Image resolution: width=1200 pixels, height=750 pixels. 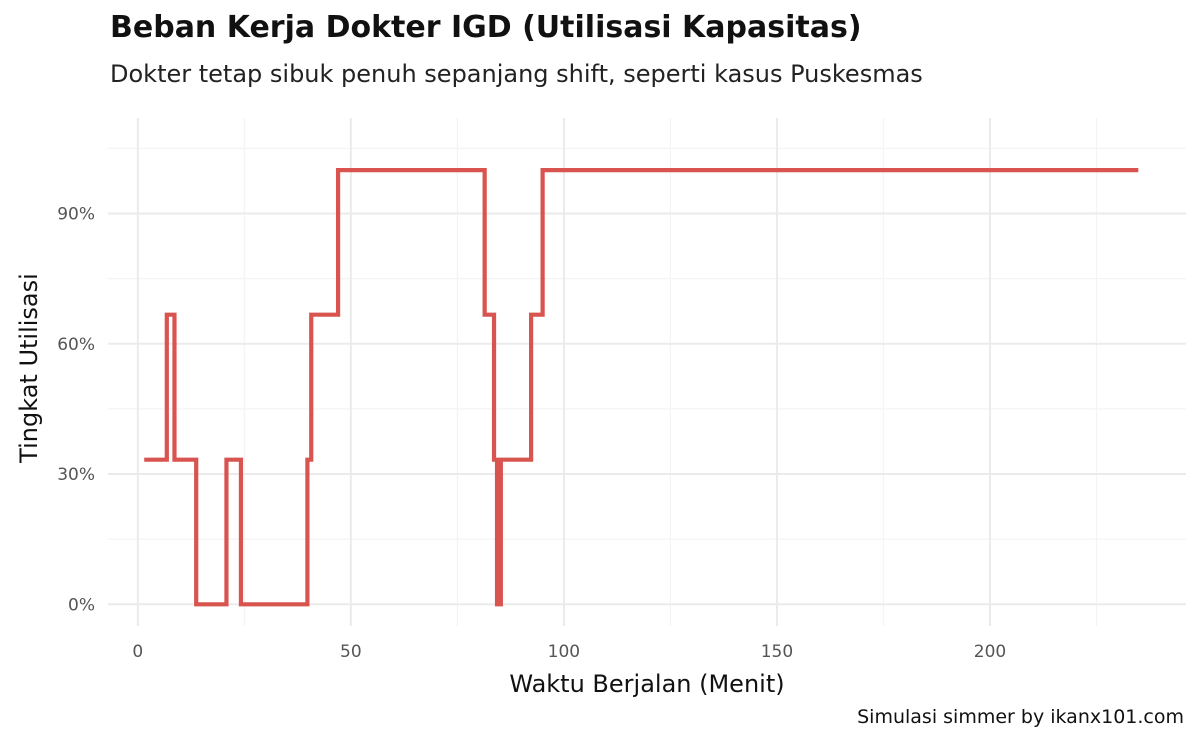 What do you see at coordinates (777, 652) in the screenshot?
I see `x-tick-label: 150` at bounding box center [777, 652].